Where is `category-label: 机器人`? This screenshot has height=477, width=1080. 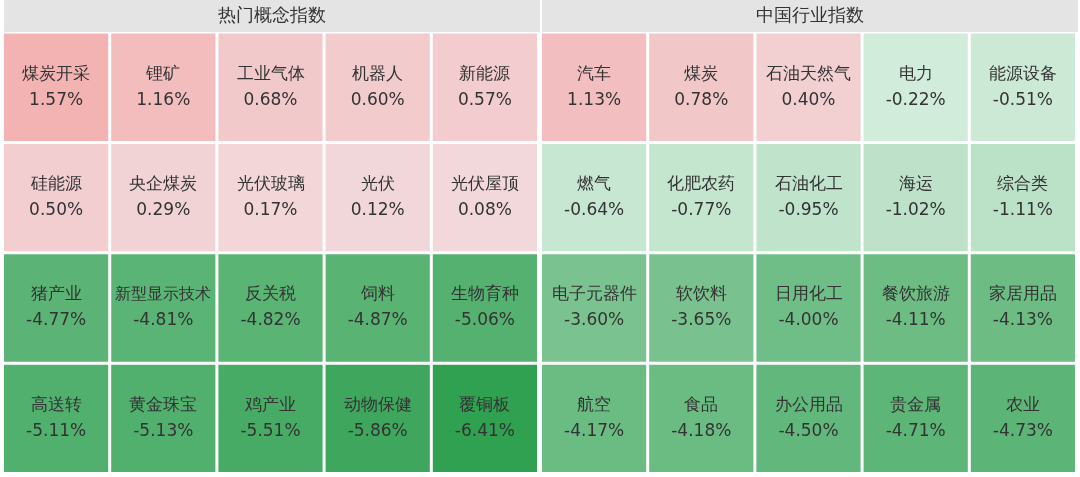
category-label: 机器人 is located at coordinates (378, 72).